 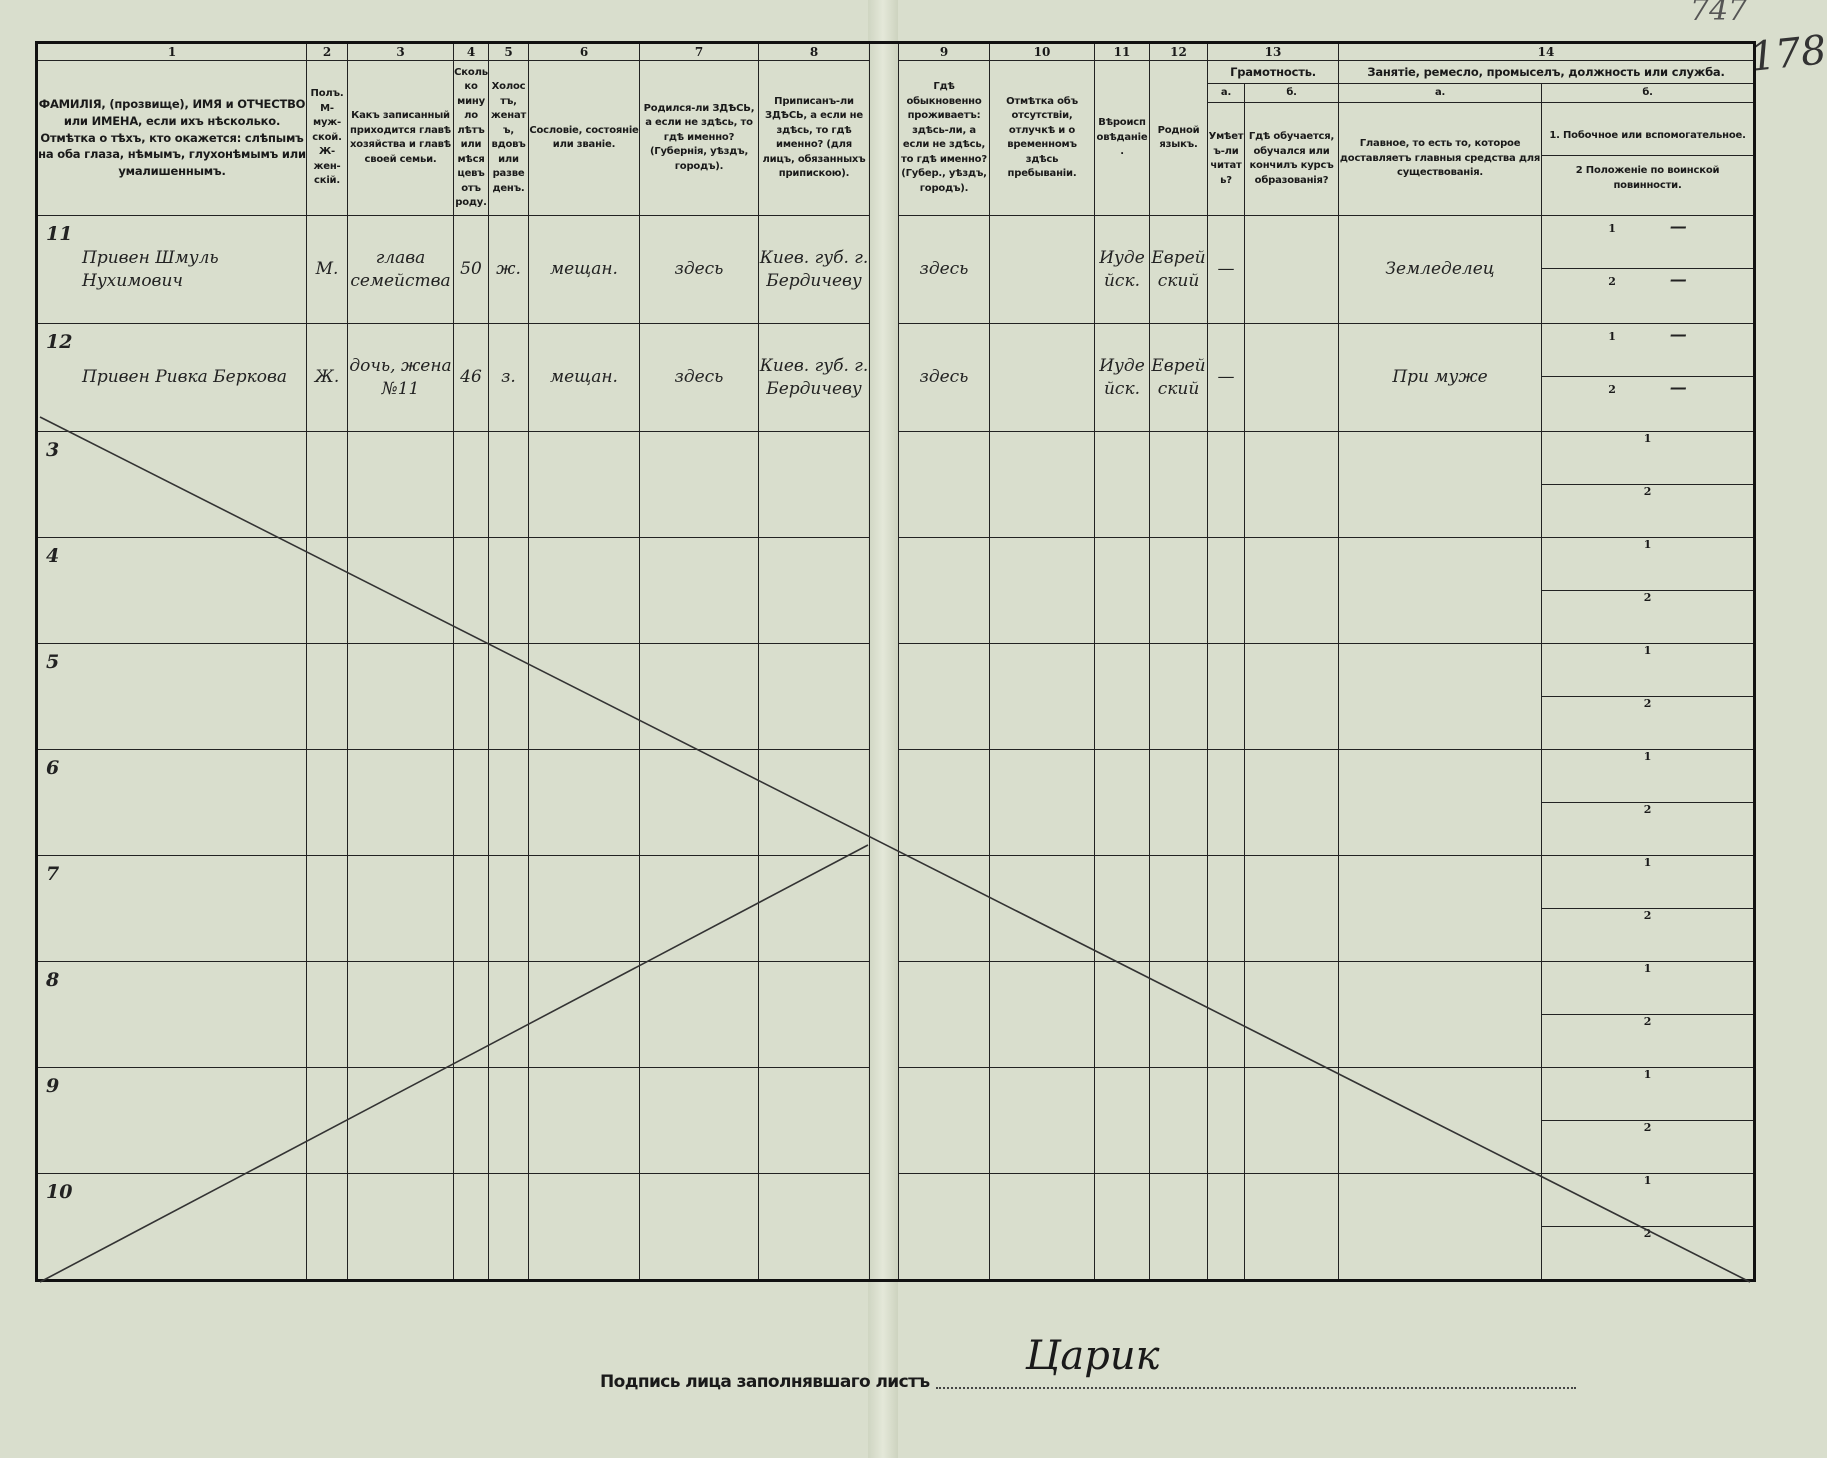 What do you see at coordinates (471, 377) in the screenshot?
I see `cell-age: 46` at bounding box center [471, 377].